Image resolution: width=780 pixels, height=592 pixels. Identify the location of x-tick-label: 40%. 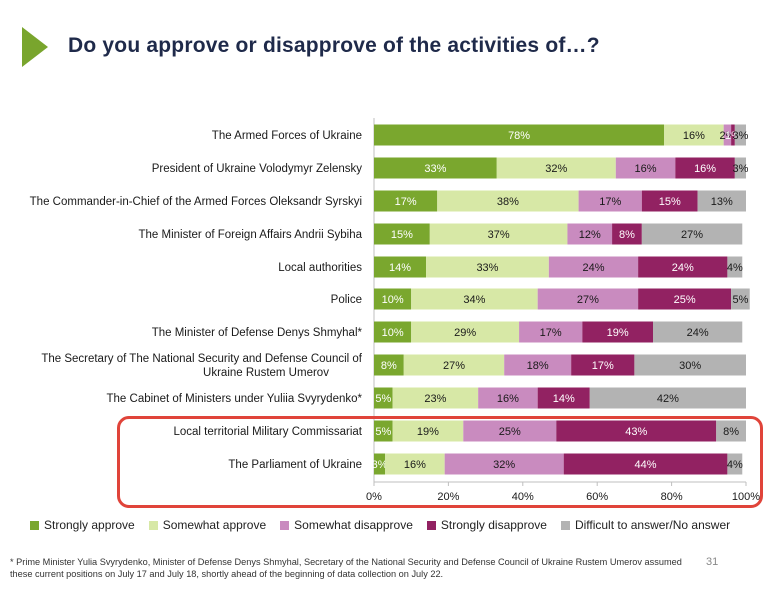
(523, 497).